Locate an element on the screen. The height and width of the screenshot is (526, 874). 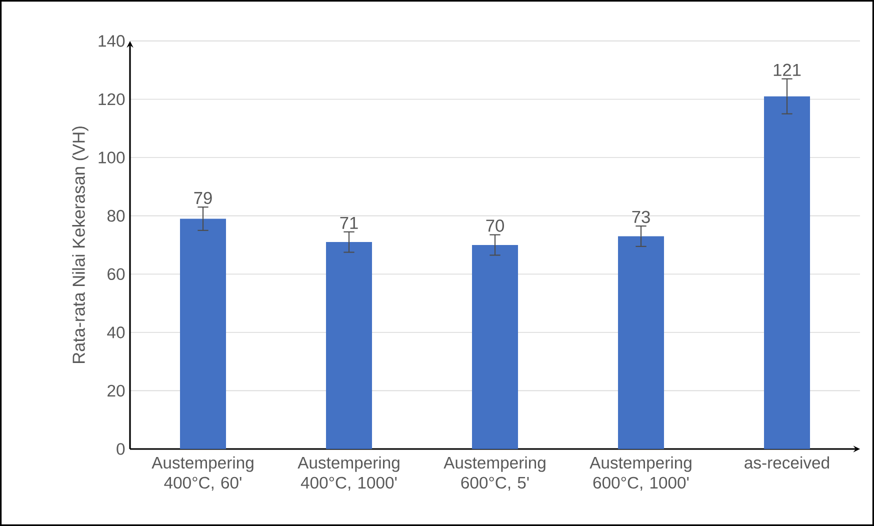
x-tick-label: Austempering 400°C, 60' is located at coordinates (203, 473).